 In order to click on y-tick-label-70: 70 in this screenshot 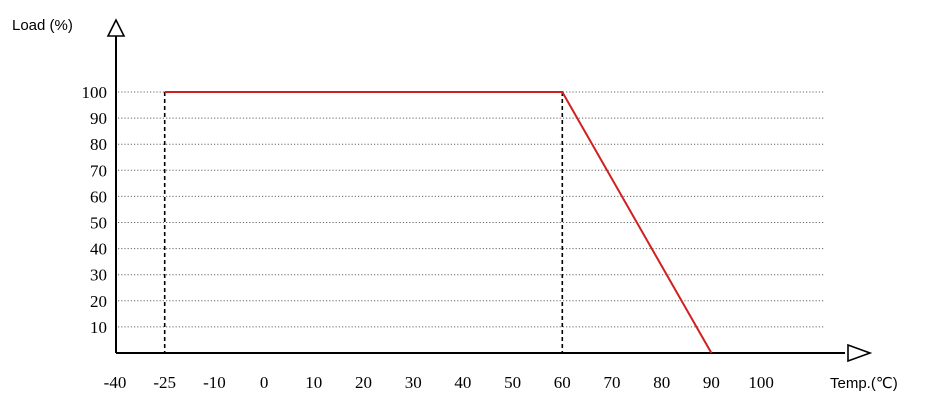, I will do `click(98, 170)`.